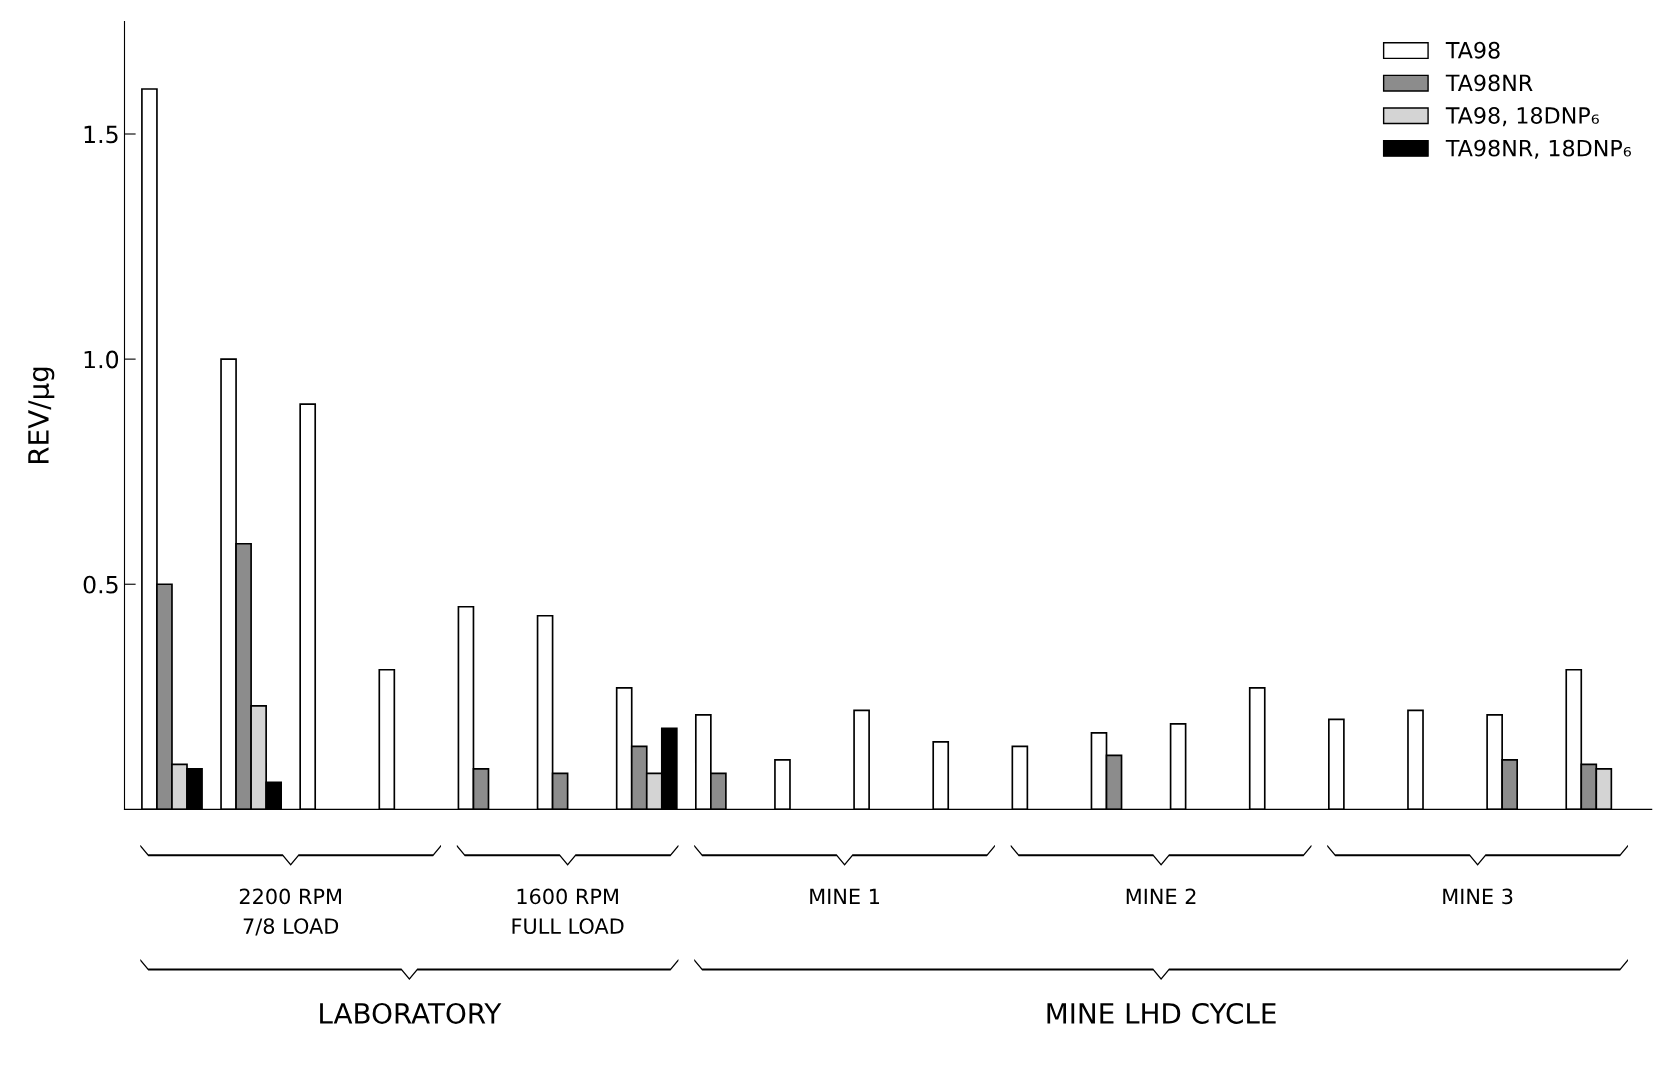 This screenshot has height=1072, width=1660. What do you see at coordinates (1538, 149) in the screenshot?
I see `legend-label: TA98NR, 18DNP₆` at bounding box center [1538, 149].